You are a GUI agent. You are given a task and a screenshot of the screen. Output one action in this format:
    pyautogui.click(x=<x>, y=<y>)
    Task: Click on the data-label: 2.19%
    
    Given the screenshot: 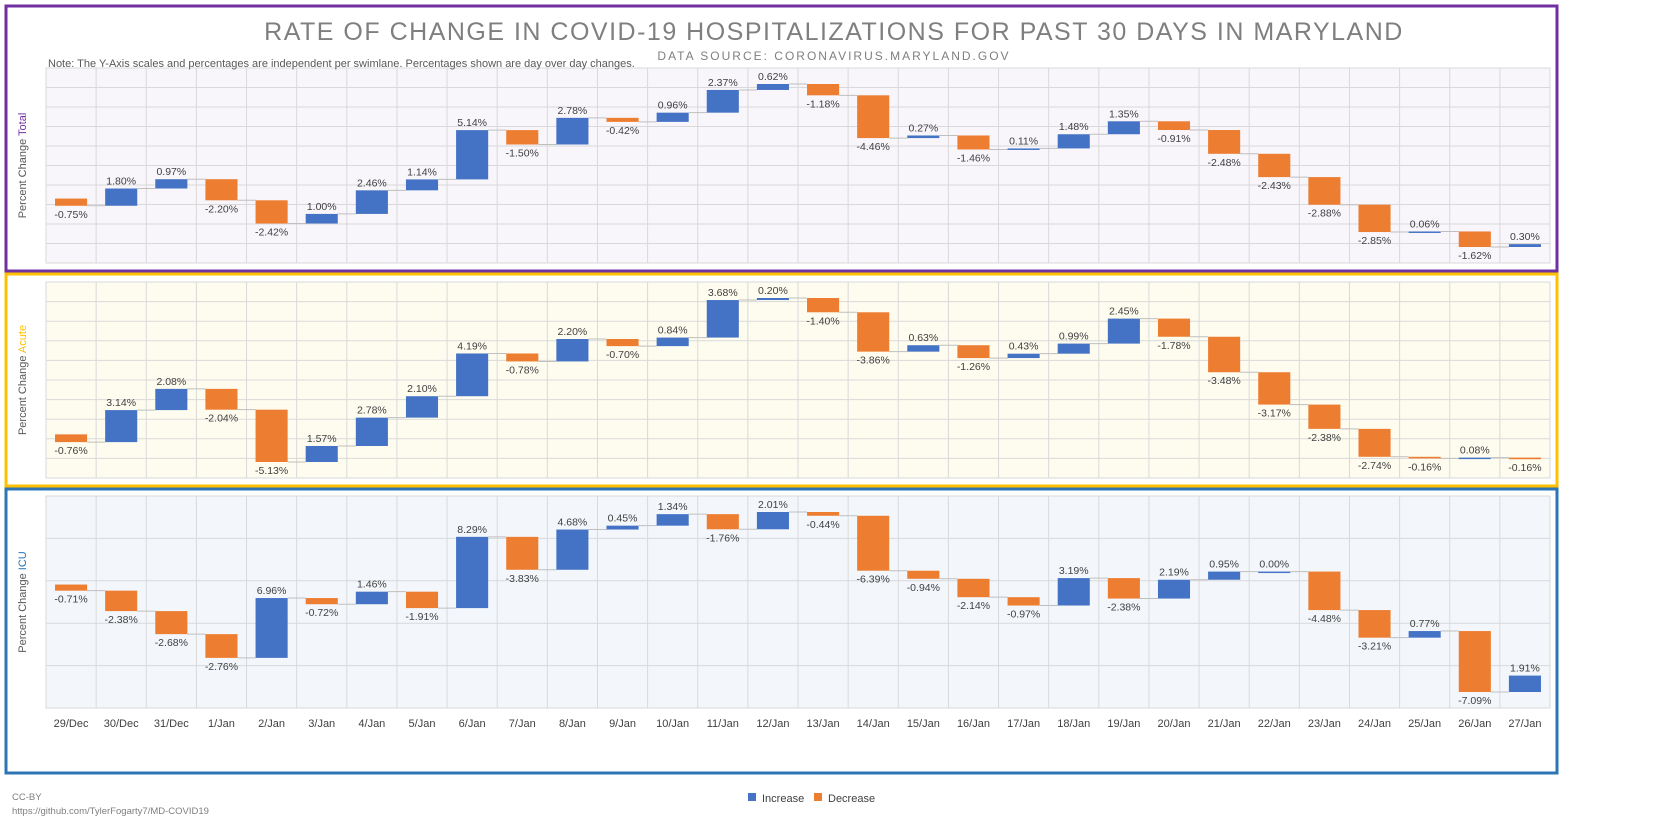 What is the action you would take?
    pyautogui.click(x=1174, y=573)
    